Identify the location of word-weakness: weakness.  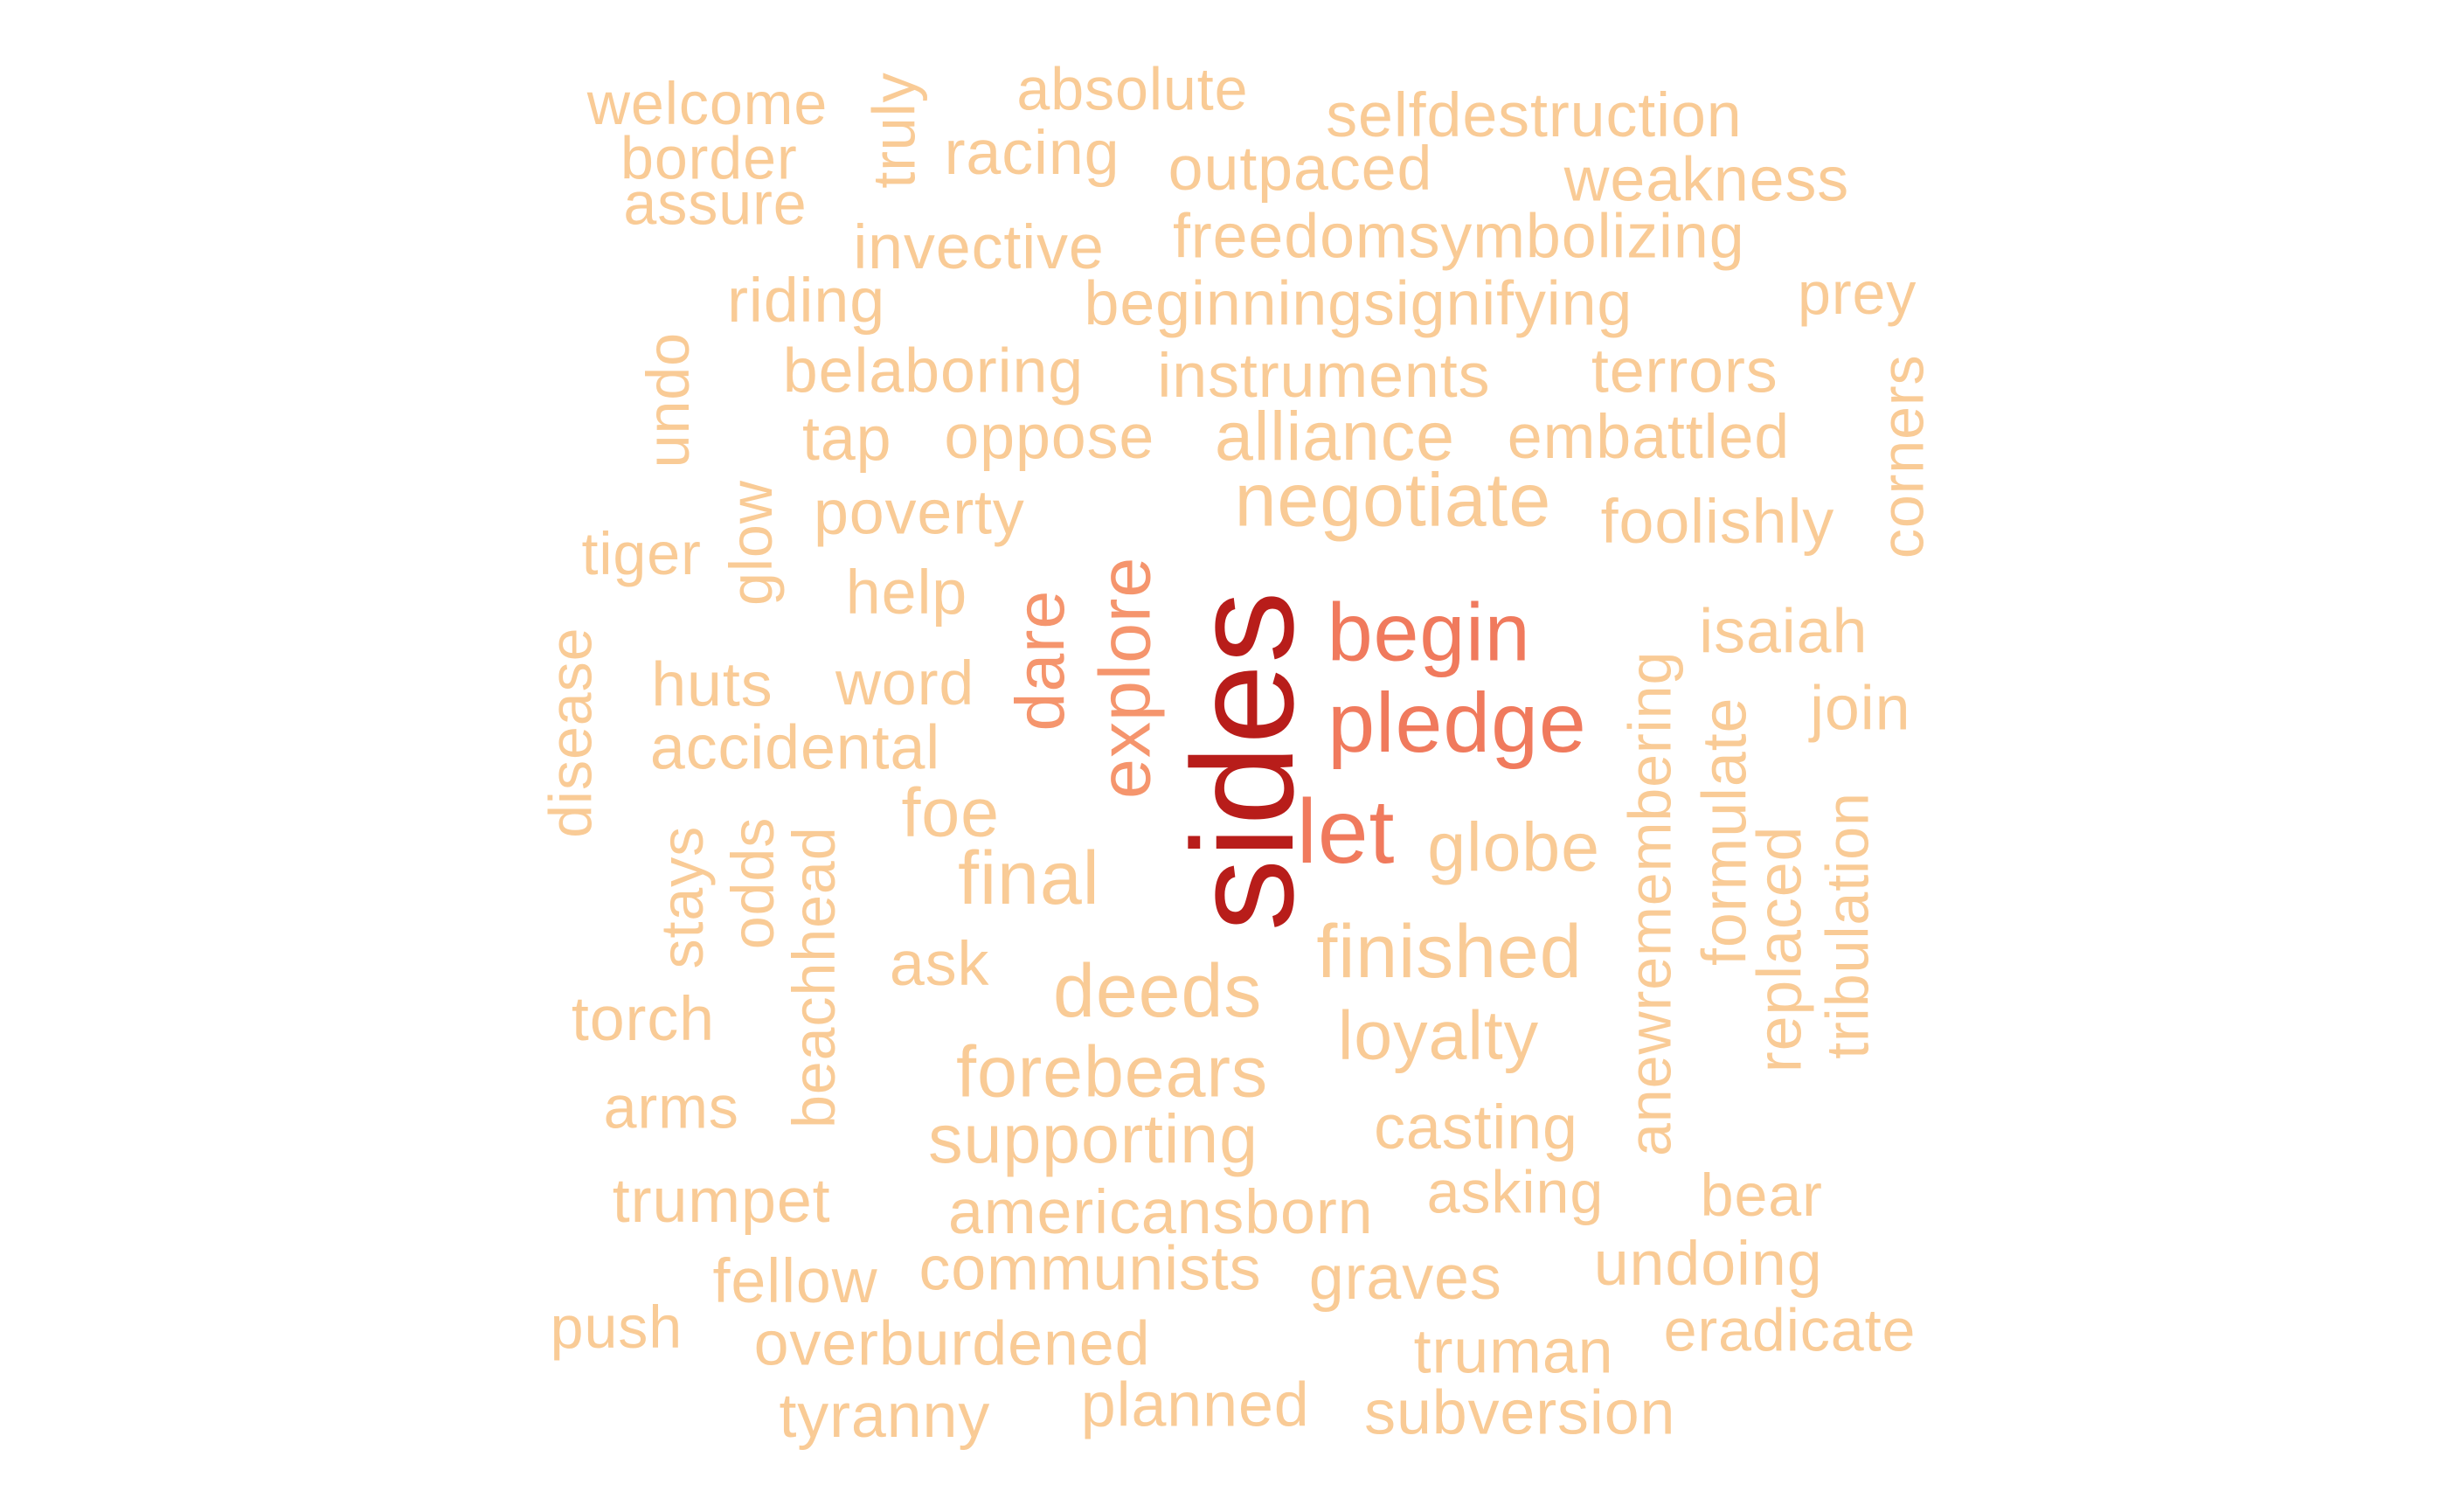
(1706, 180).